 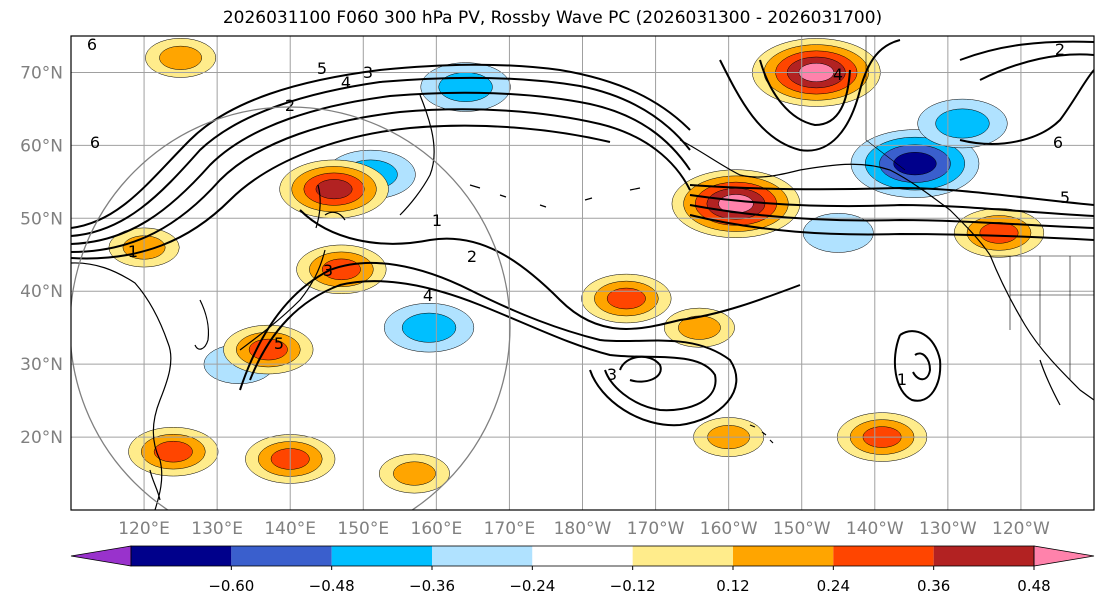 What do you see at coordinates (101, 556) in the screenshot?
I see `colorbar-extend-min` at bounding box center [101, 556].